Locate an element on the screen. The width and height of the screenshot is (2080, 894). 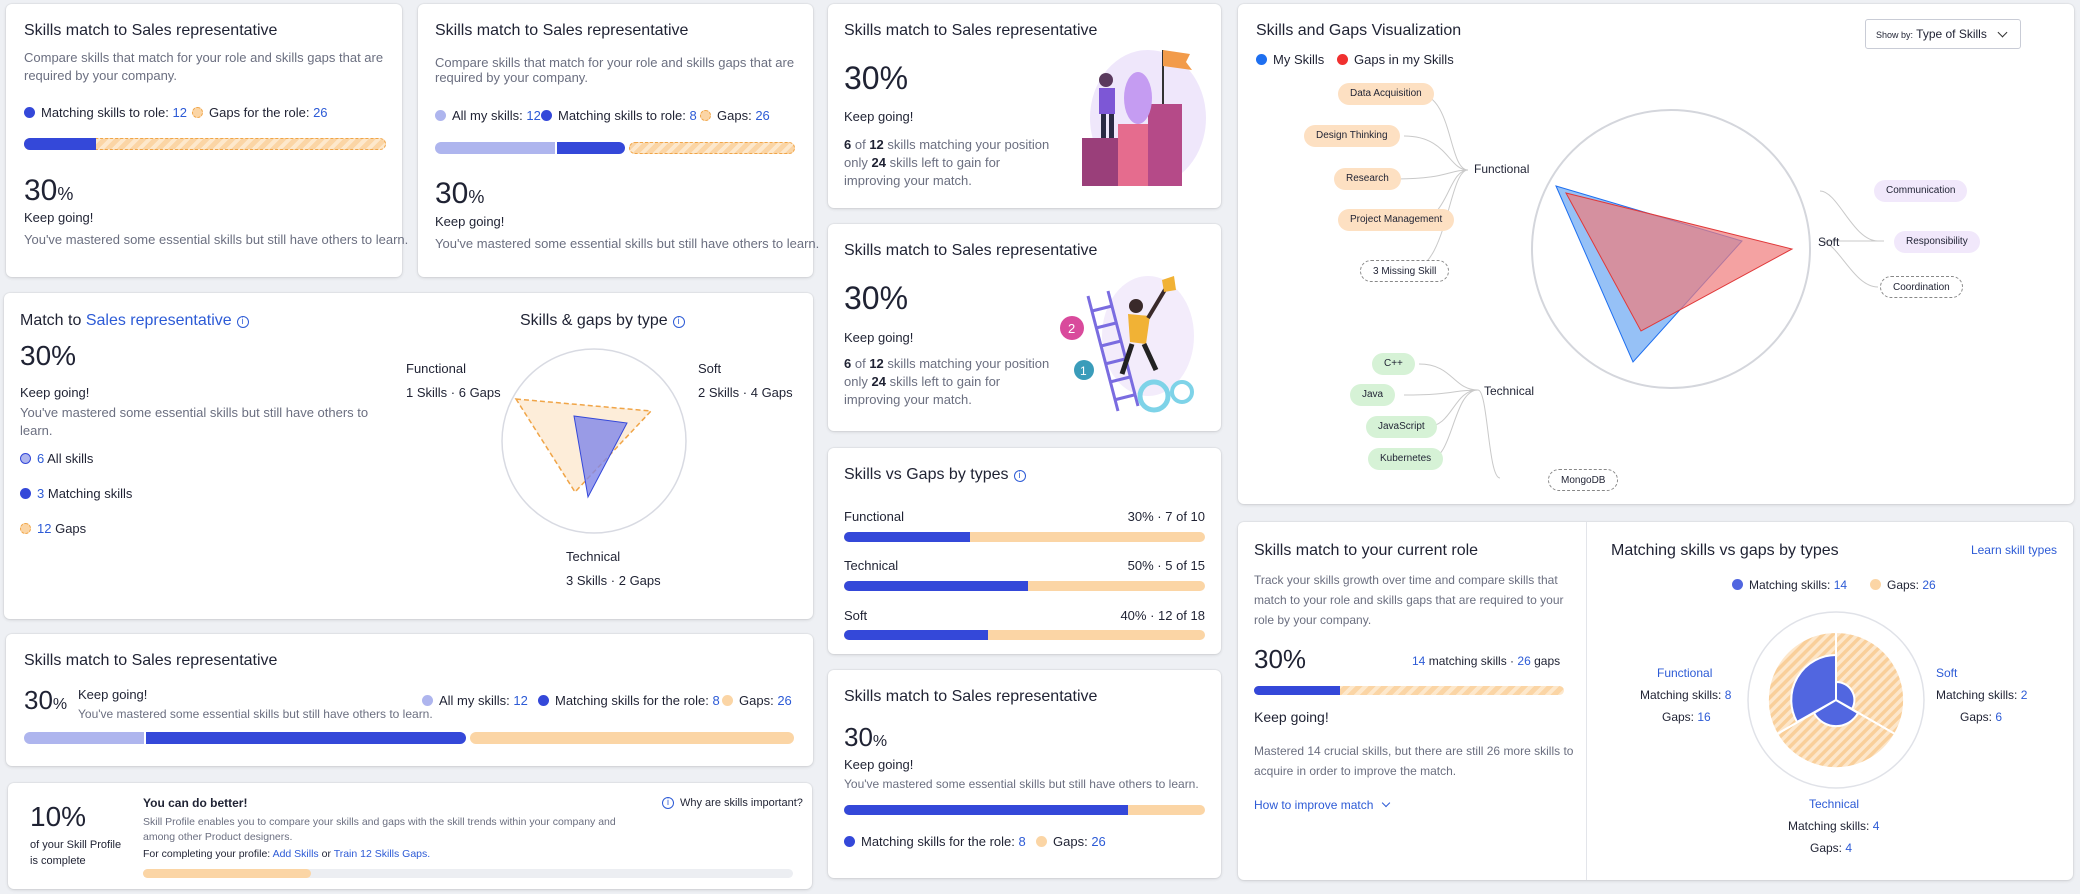
legend-all: All my skills: 12 is located at coordinates (488, 115).